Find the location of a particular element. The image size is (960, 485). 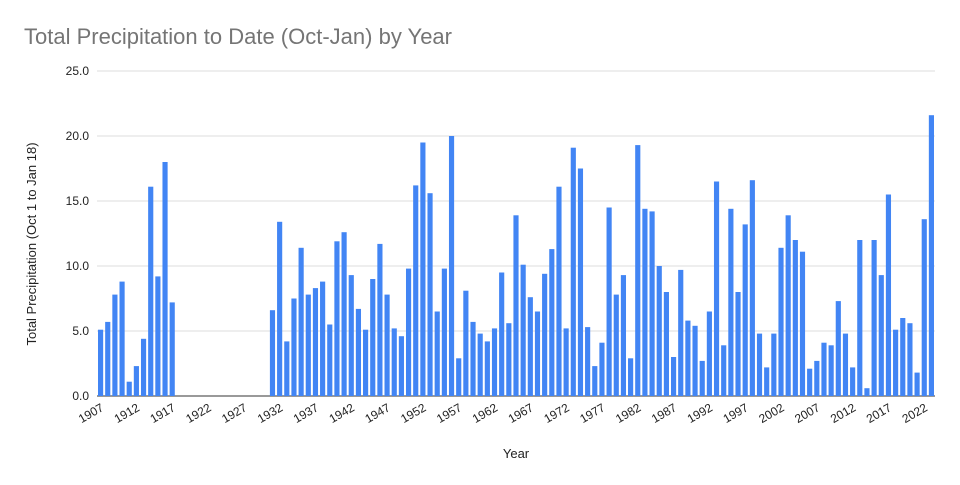

x-tick-label: 2007 is located at coordinates (807, 413).